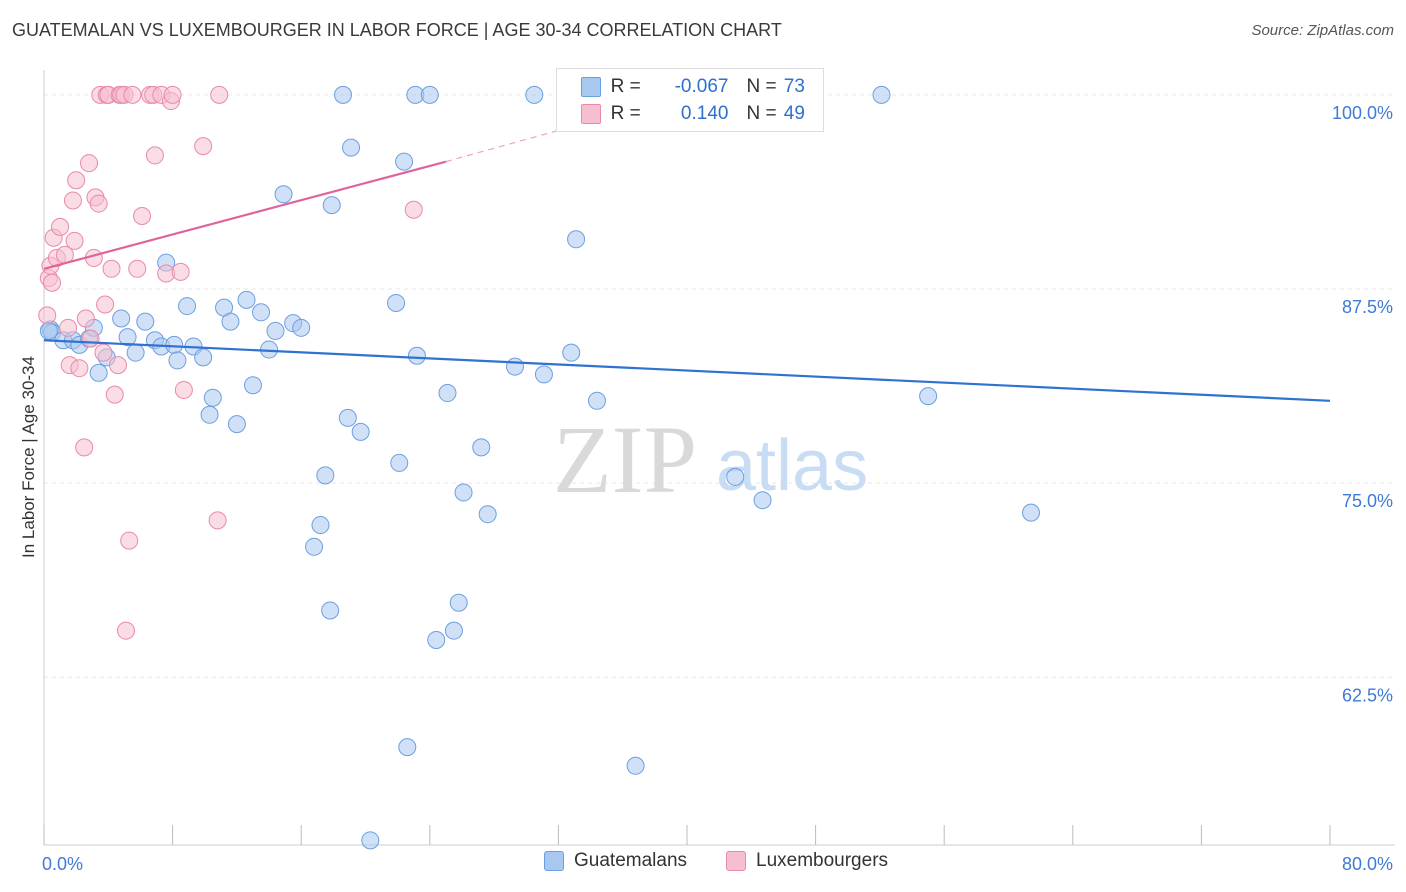  I want to click on trend-line-luxembourgers, so click(245, 215).